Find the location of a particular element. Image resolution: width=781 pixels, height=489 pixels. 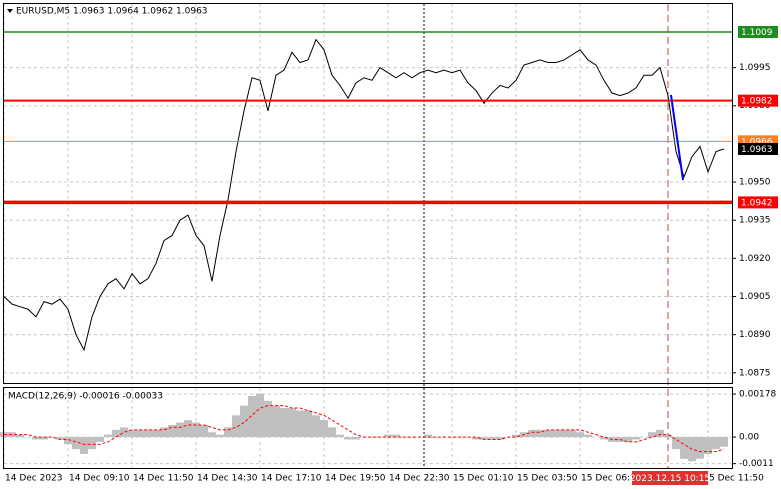

x-tick-label: 14 Dec 14:30 is located at coordinates (227, 479).